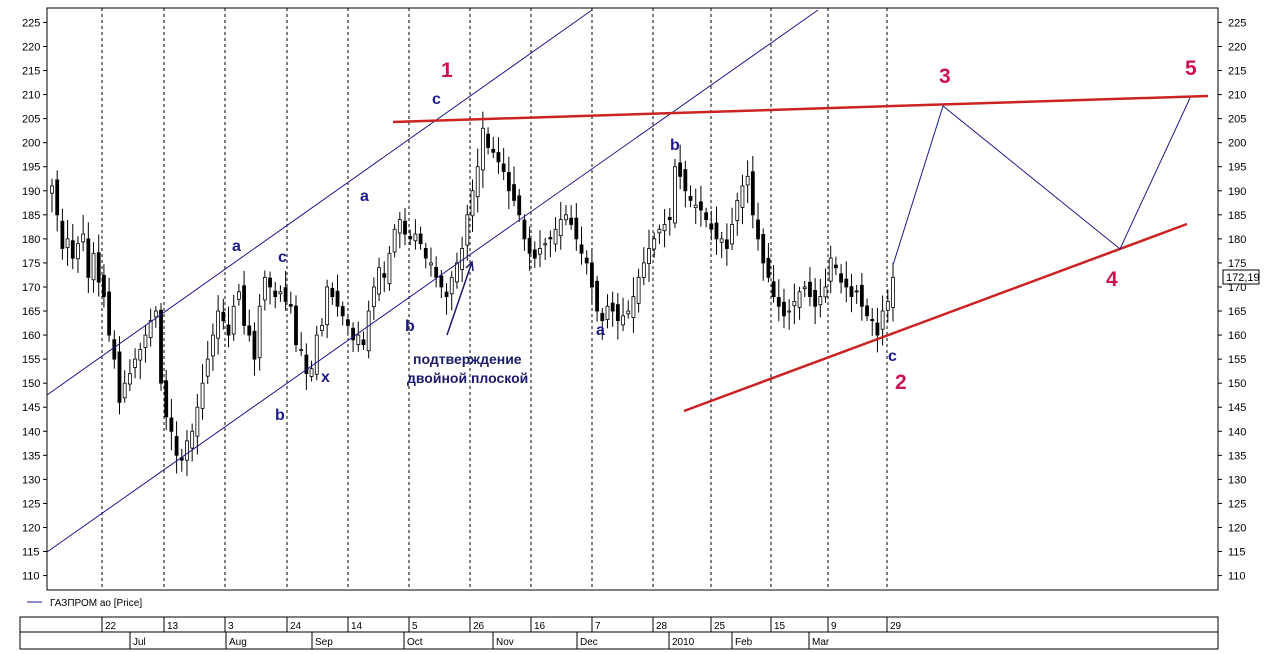 Image resolution: width=1279 pixels, height=654 pixels. What do you see at coordinates (720, 626) in the screenshot?
I see `date-tick-label: 25` at bounding box center [720, 626].